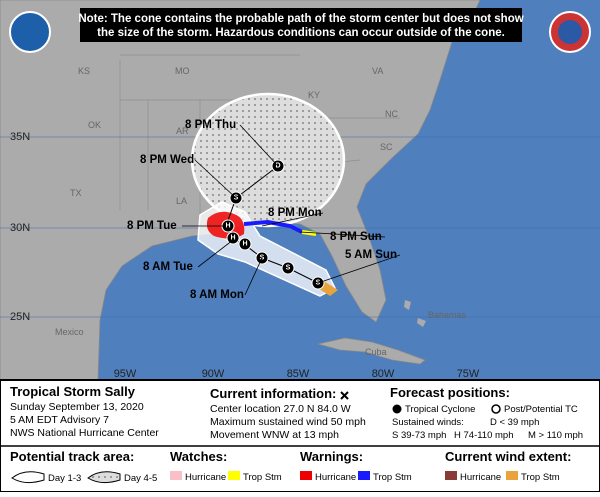 This screenshot has height=497, width=600. Describe the element at coordinates (205, 477) in the screenshot. I see `watch-key: Hurricane` at that location.